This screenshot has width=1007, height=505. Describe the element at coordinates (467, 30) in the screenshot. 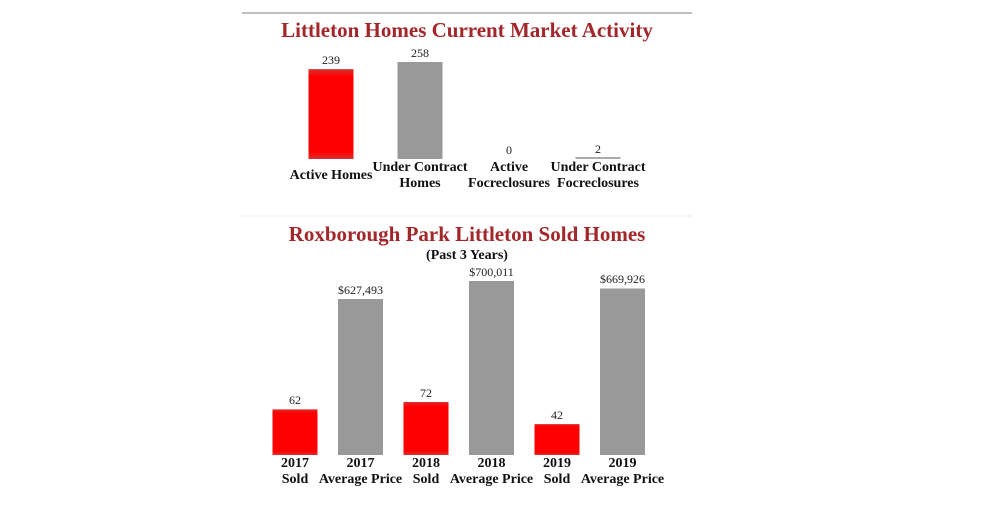

I see `chart-title: Littleton Homes Current Market Activity` at that location.